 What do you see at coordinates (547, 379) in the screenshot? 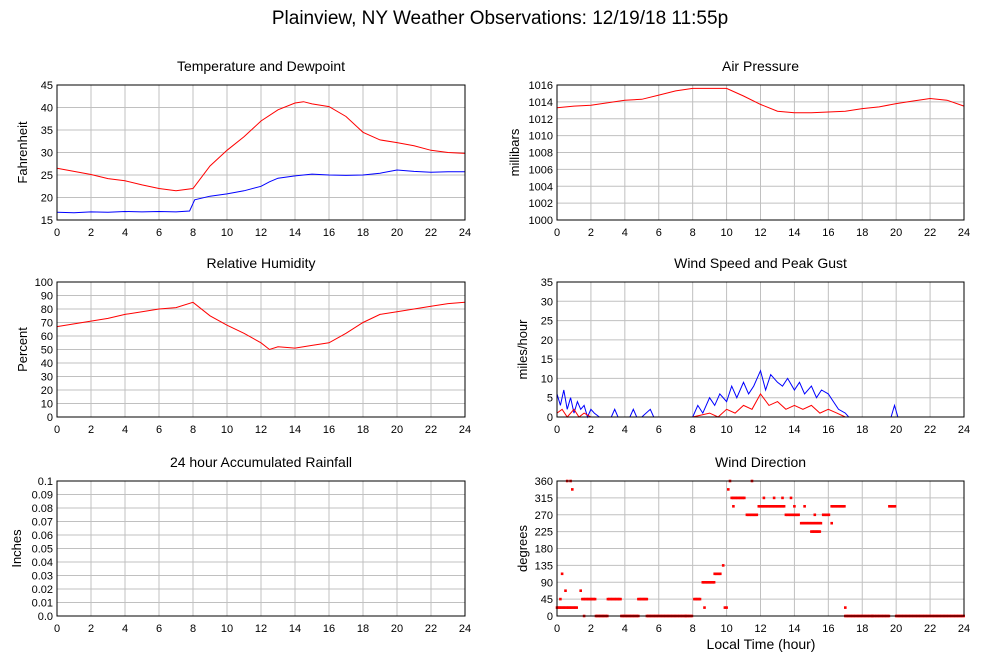
I see `wind-ytick-label: 10` at bounding box center [547, 379].